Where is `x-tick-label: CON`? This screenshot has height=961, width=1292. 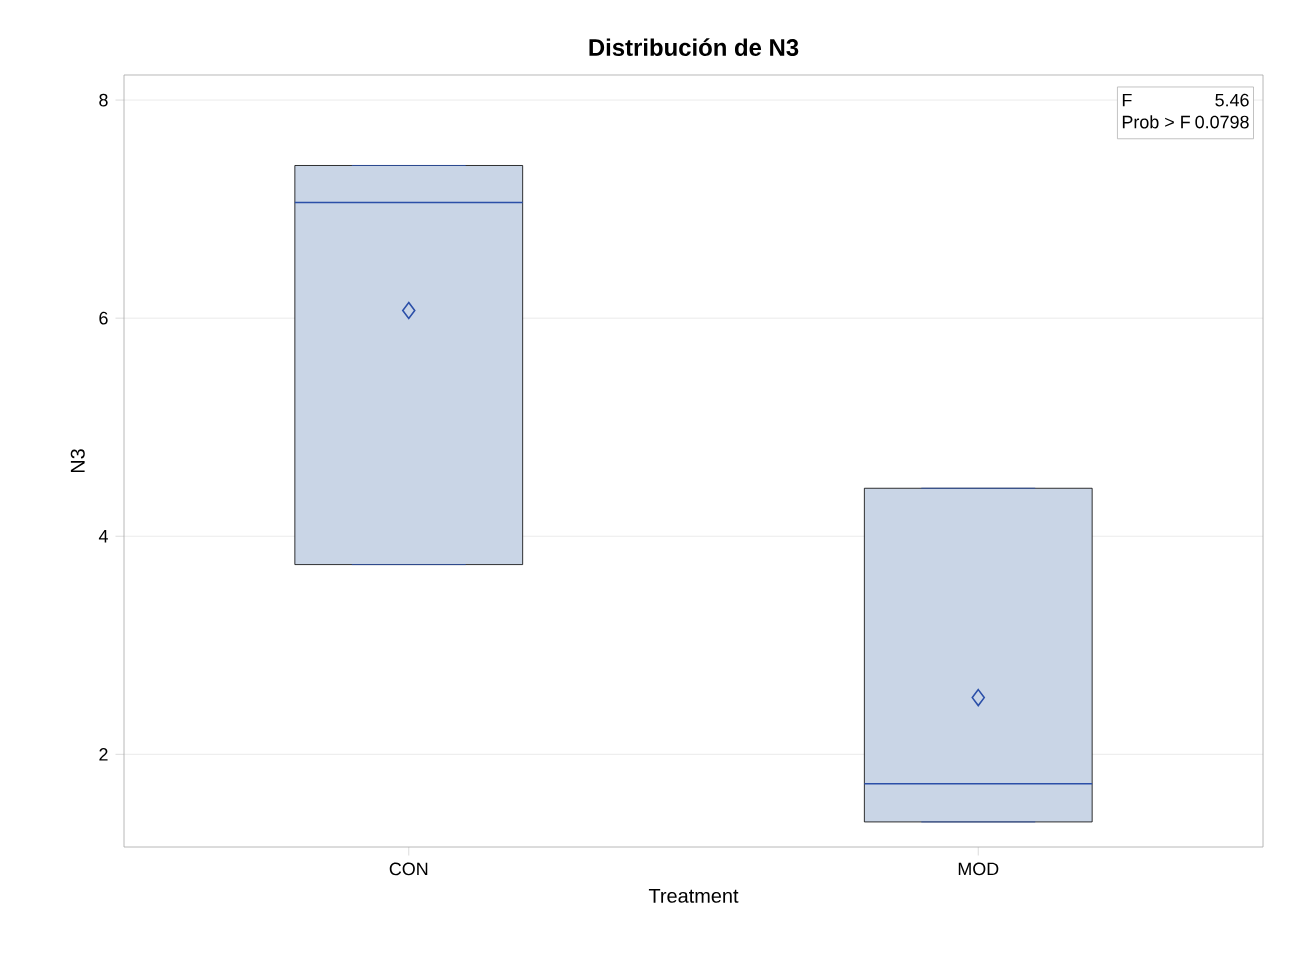 x-tick-label: CON is located at coordinates (408, 869).